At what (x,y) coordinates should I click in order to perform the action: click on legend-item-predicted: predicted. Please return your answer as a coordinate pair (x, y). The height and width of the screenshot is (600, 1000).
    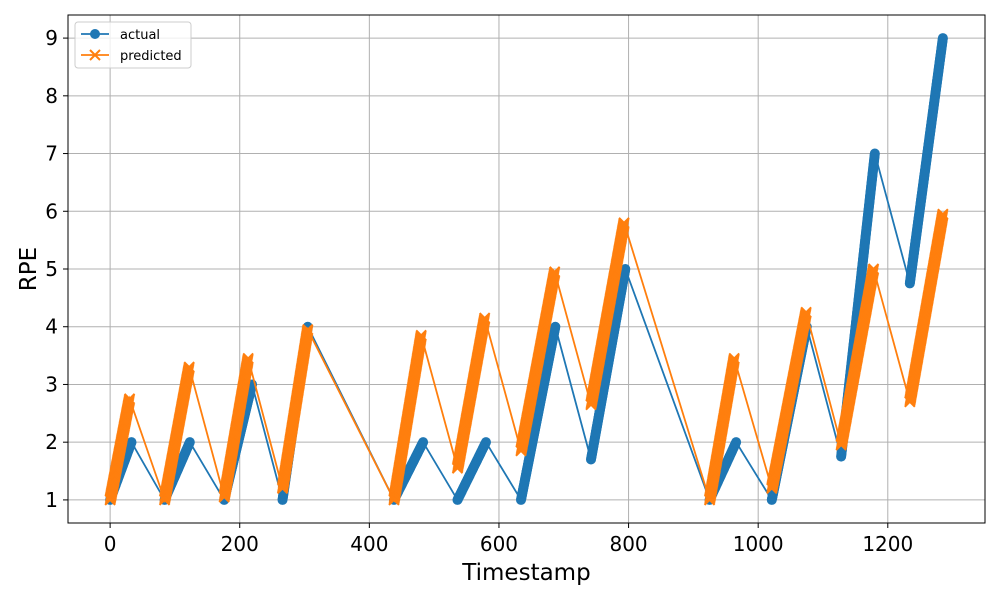
    Looking at the image, I should click on (131, 56).